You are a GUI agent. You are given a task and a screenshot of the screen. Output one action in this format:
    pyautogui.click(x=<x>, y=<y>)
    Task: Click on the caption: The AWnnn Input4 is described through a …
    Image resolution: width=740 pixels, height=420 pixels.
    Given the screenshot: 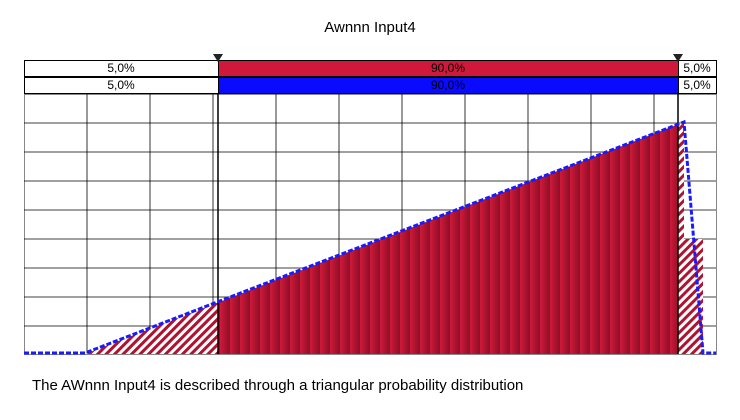 What is the action you would take?
    pyautogui.click(x=277, y=385)
    